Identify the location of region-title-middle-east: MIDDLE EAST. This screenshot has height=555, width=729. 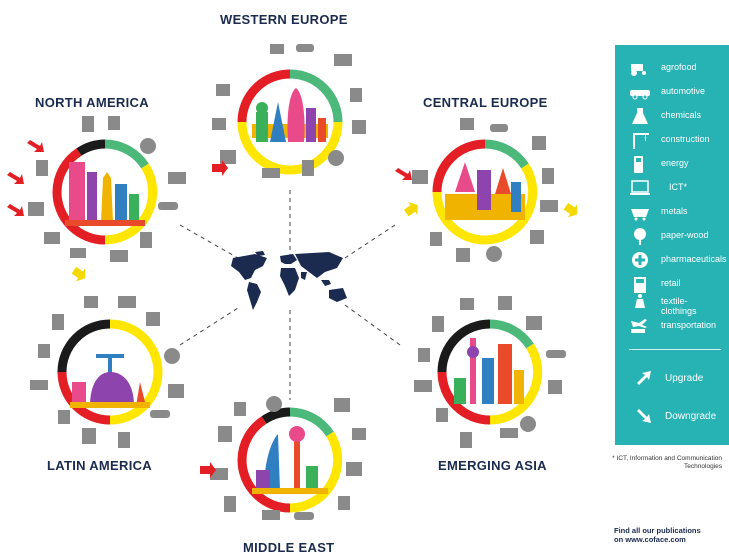
(289, 547).